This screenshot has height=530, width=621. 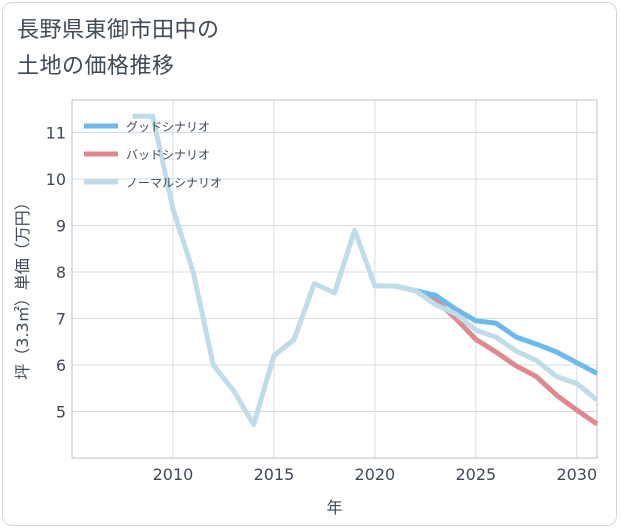 What do you see at coordinates (22, 286) in the screenshot?
I see `y-axis-label: 坪（3.3㎡）単価（万円）` at bounding box center [22, 286].